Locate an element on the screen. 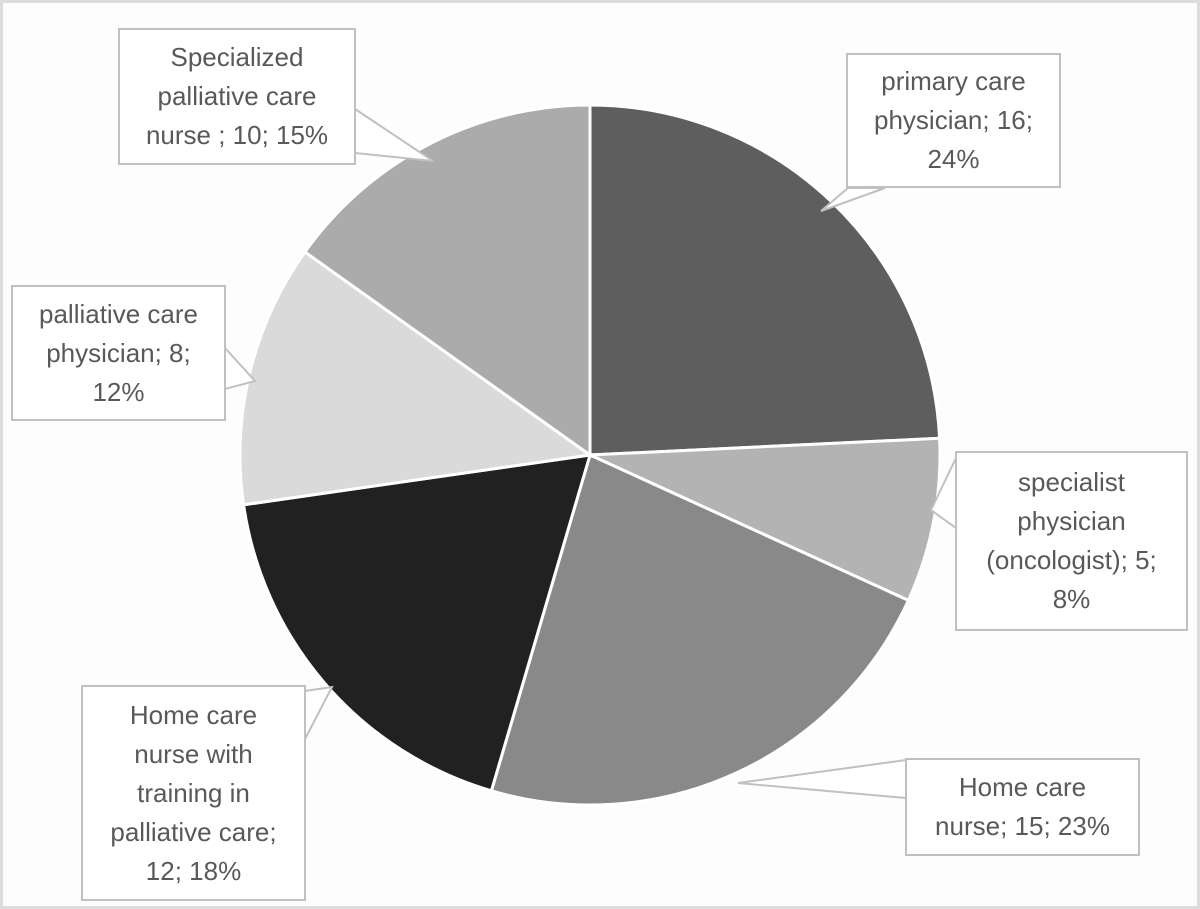  callout-label: Home care nurse; 15; 23% is located at coordinates (1022, 806).